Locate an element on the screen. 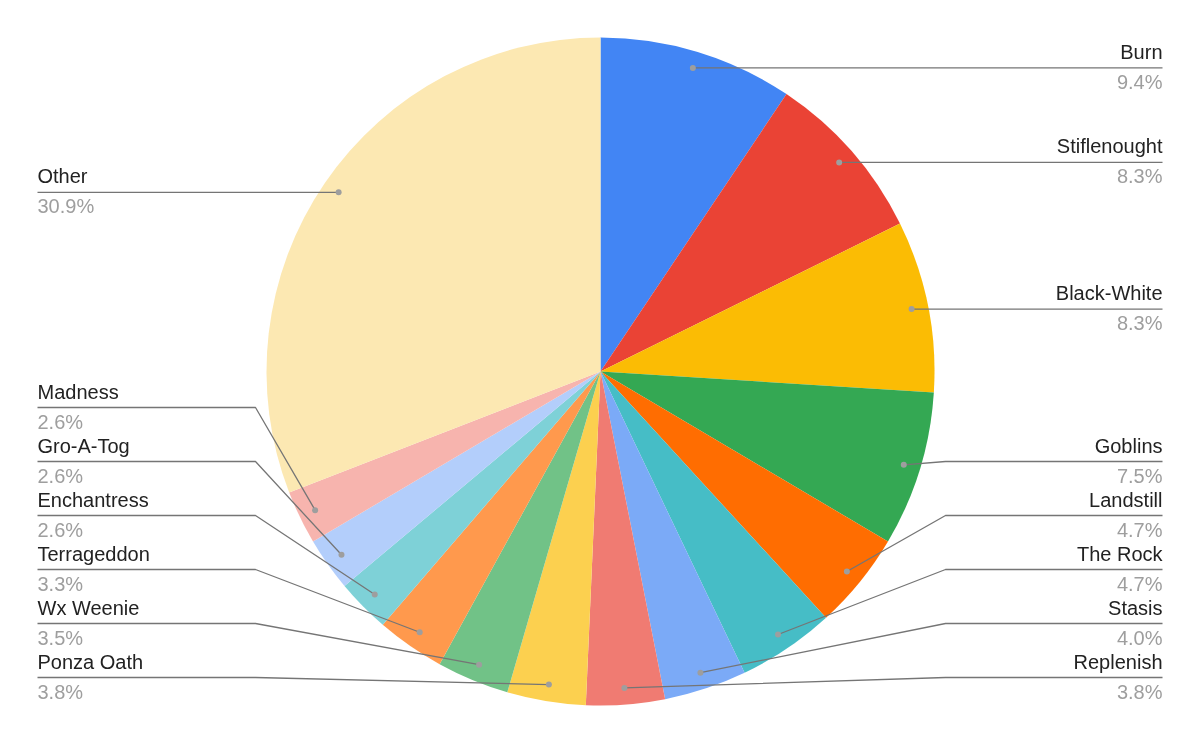  slice-label: Burn is located at coordinates (1141, 51).